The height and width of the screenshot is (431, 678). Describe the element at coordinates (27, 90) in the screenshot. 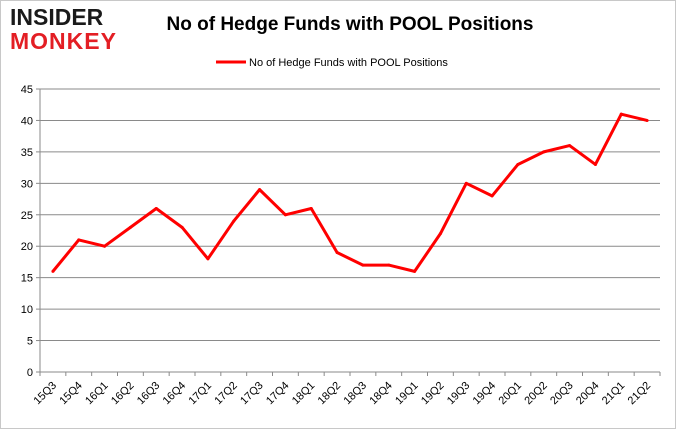

I see `y-tick-label: 45` at that location.